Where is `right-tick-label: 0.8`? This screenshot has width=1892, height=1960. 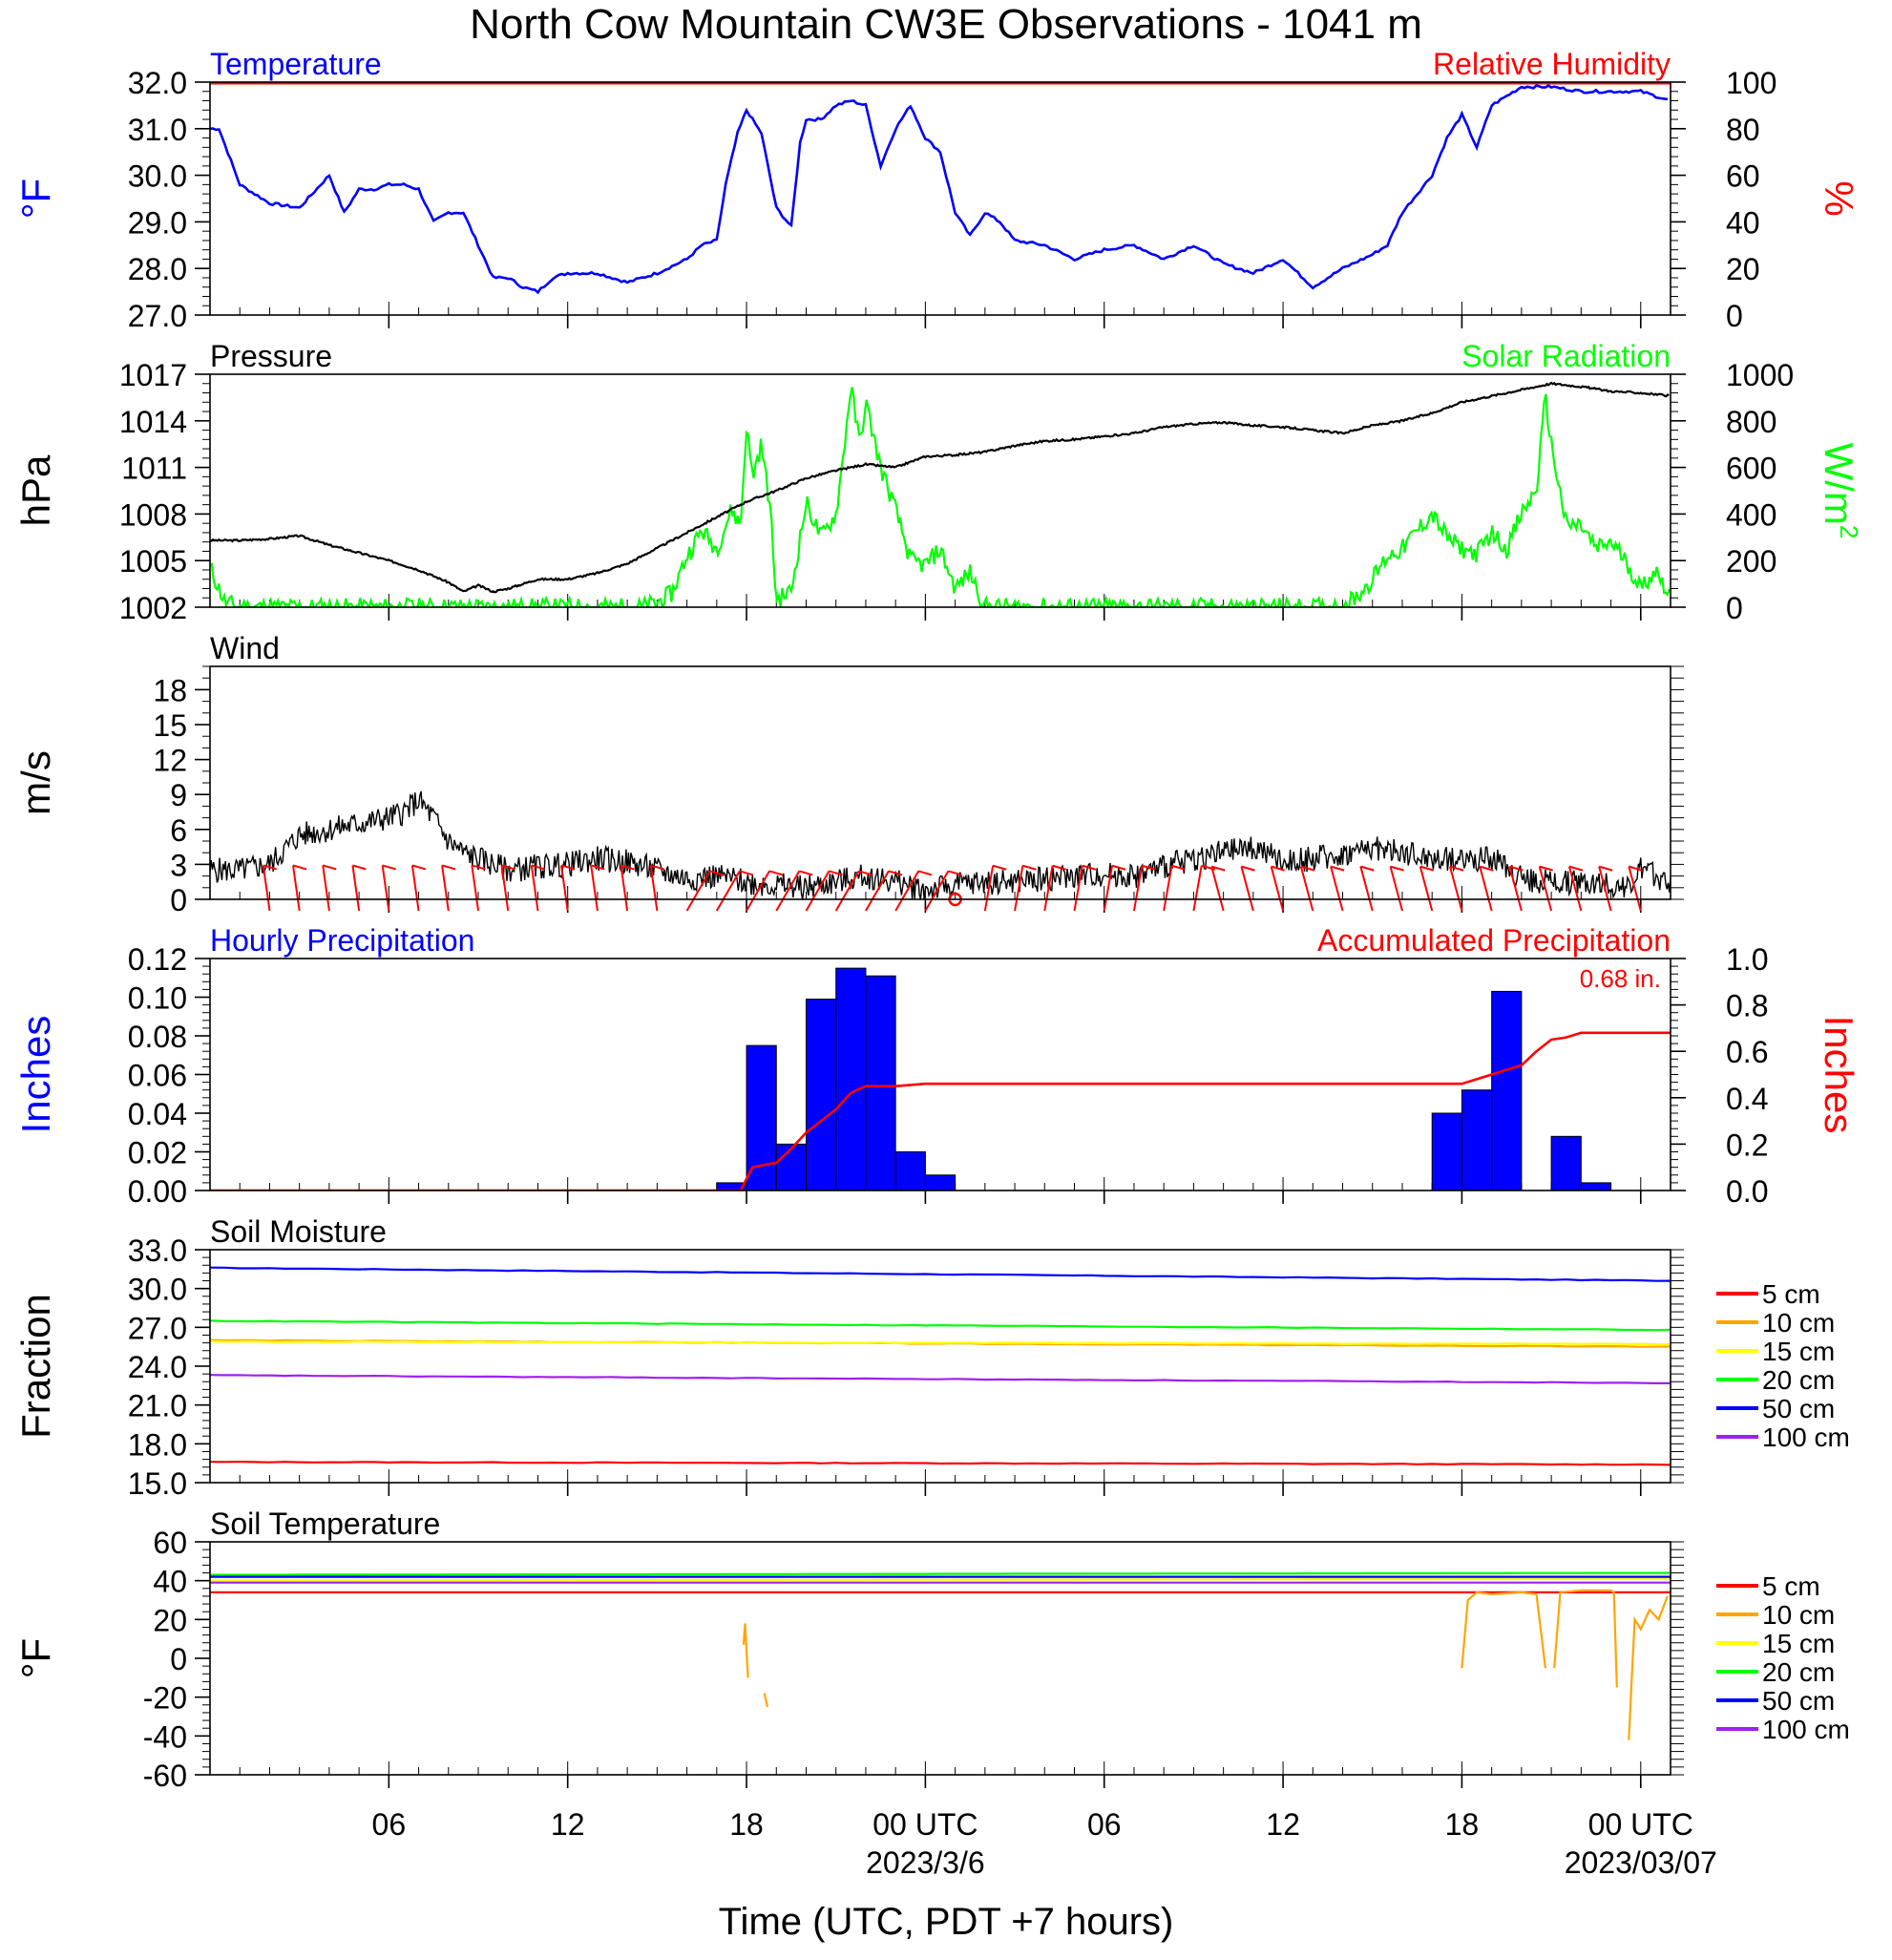
right-tick-label: 0.8 is located at coordinates (1747, 1006).